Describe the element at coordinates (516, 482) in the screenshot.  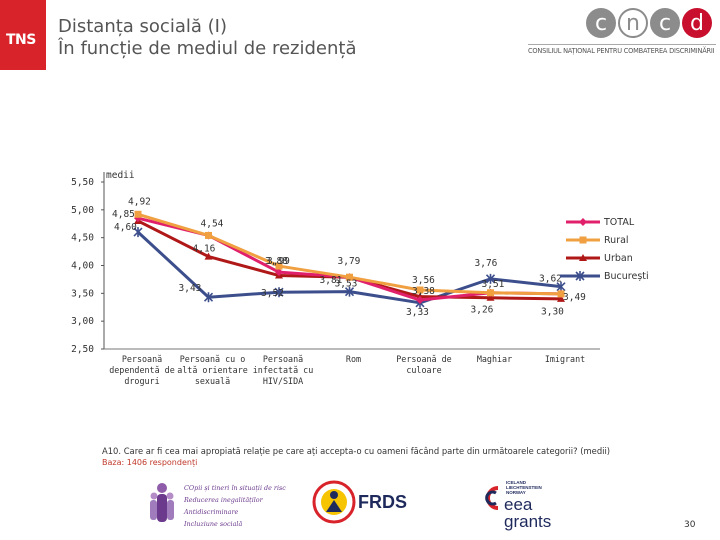
I see `eea-country-1: ICELAND` at that location.